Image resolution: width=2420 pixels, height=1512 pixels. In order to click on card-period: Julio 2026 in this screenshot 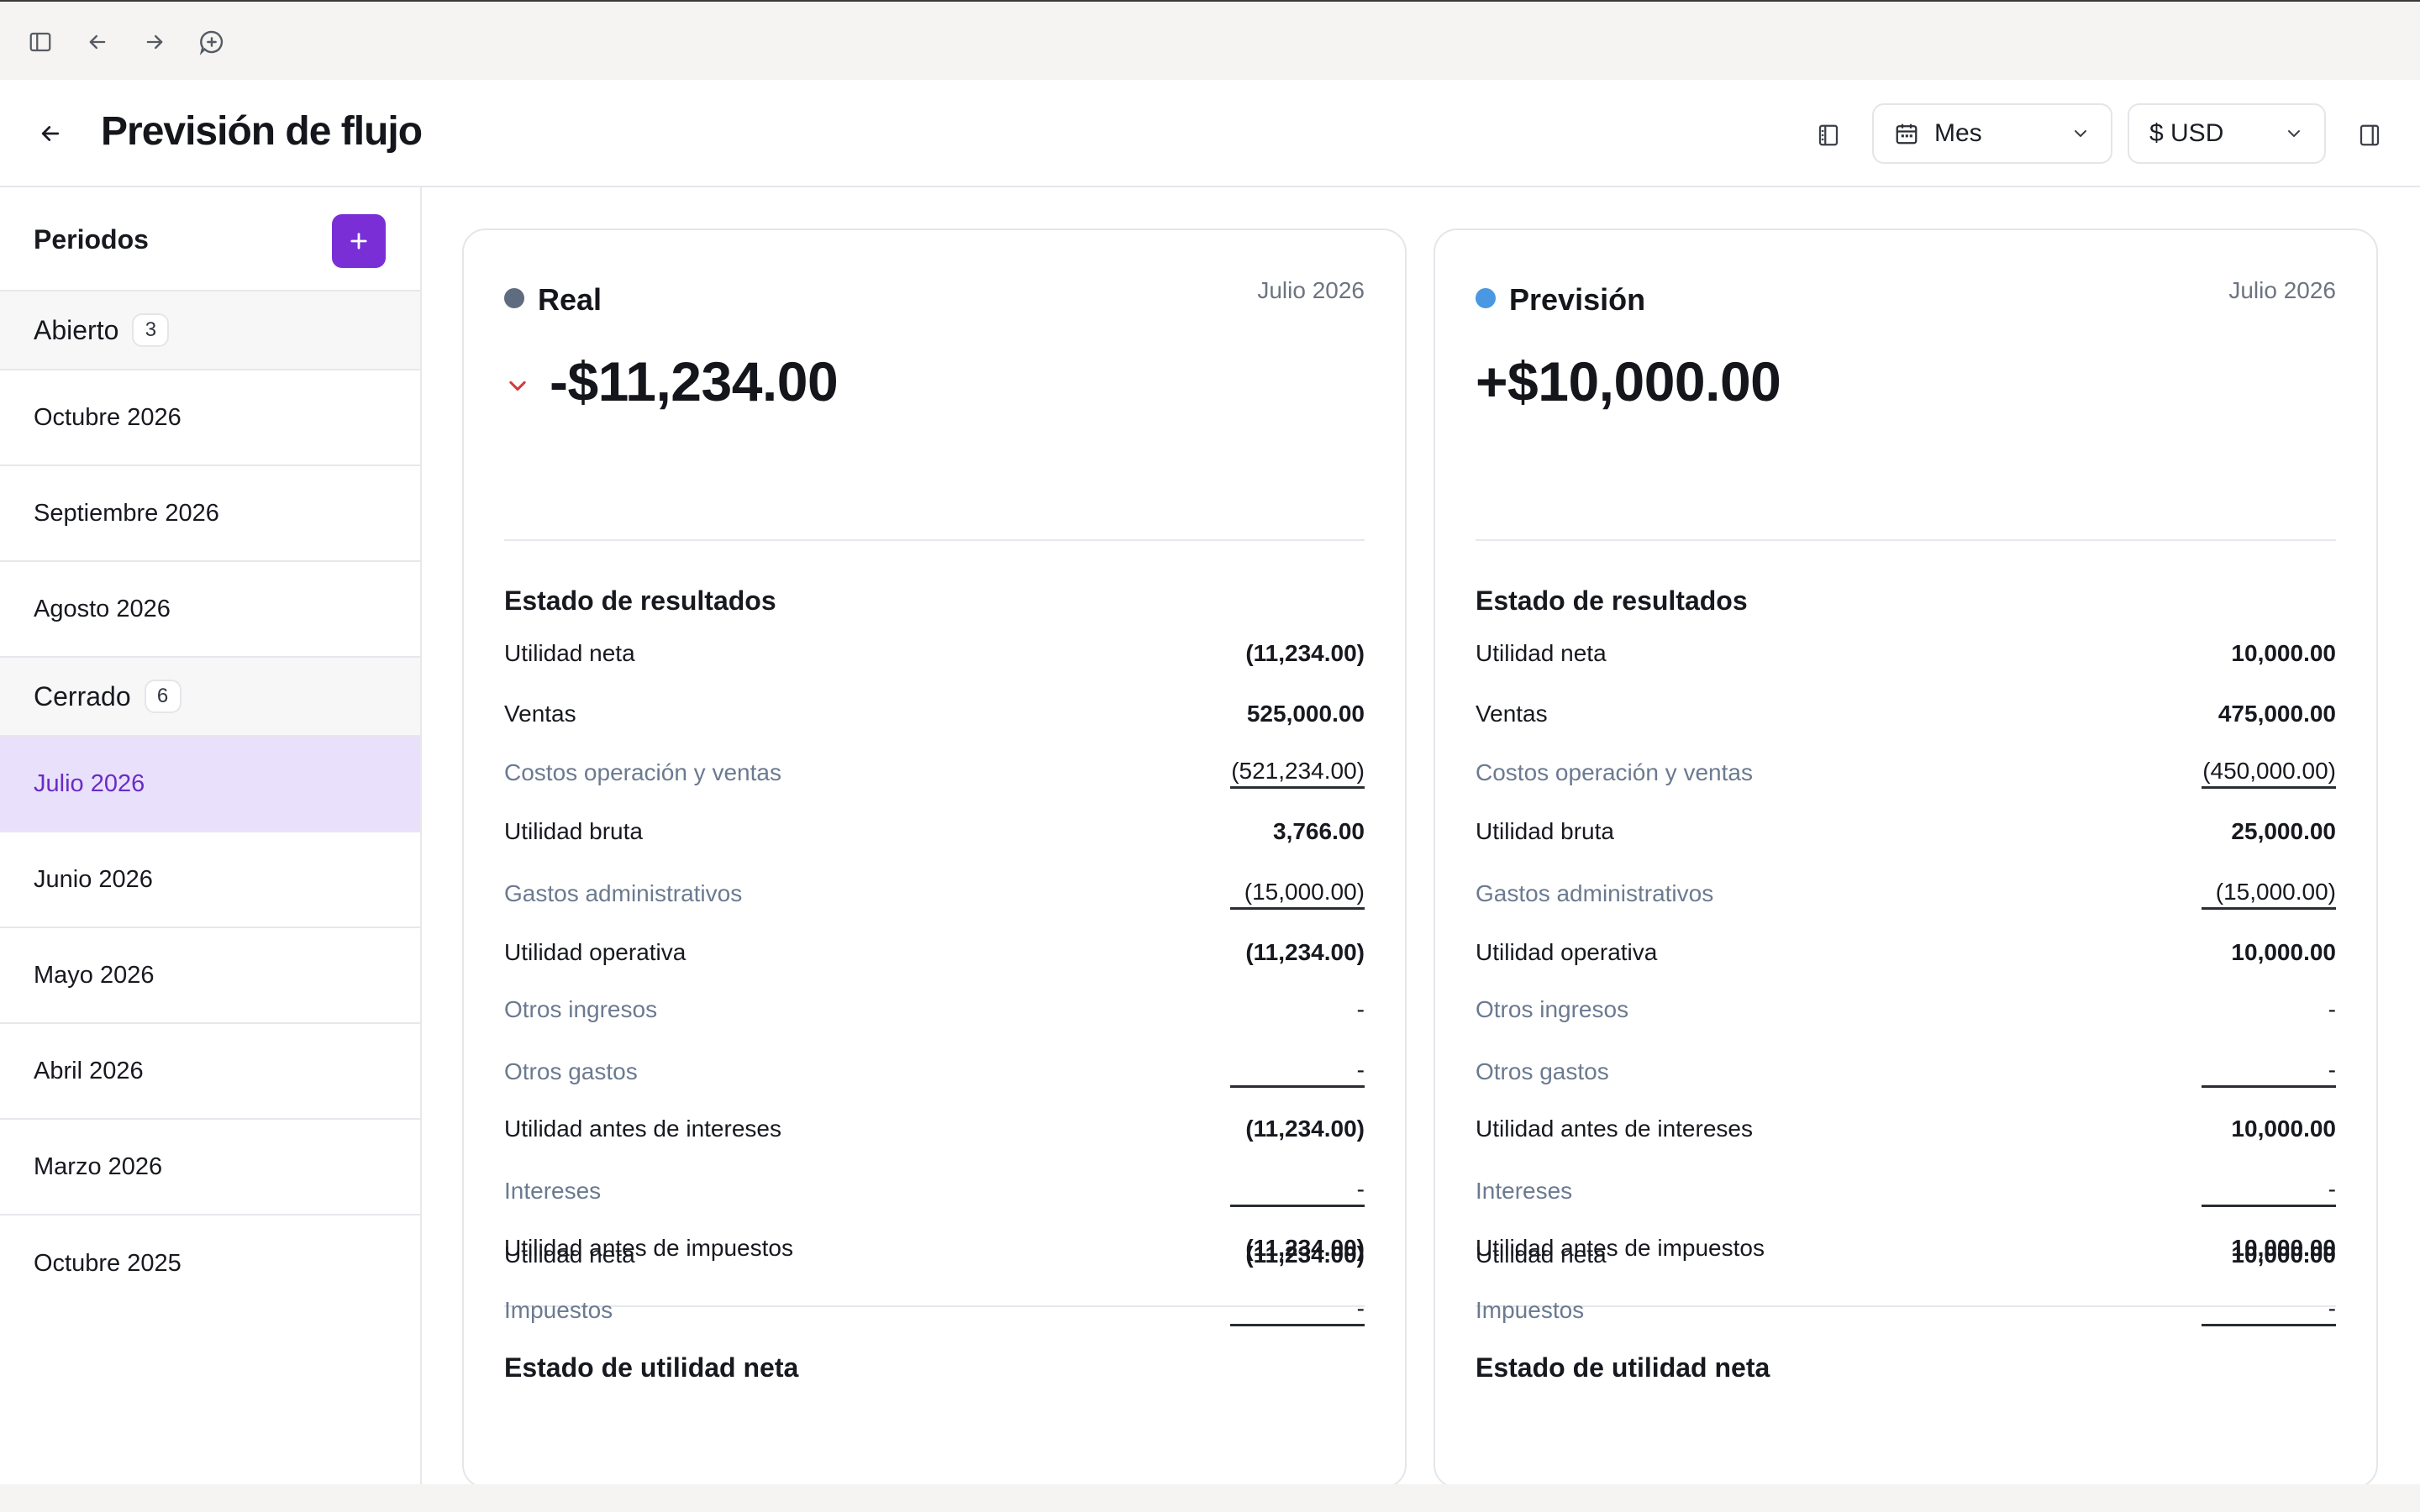, I will do `click(1311, 290)`.